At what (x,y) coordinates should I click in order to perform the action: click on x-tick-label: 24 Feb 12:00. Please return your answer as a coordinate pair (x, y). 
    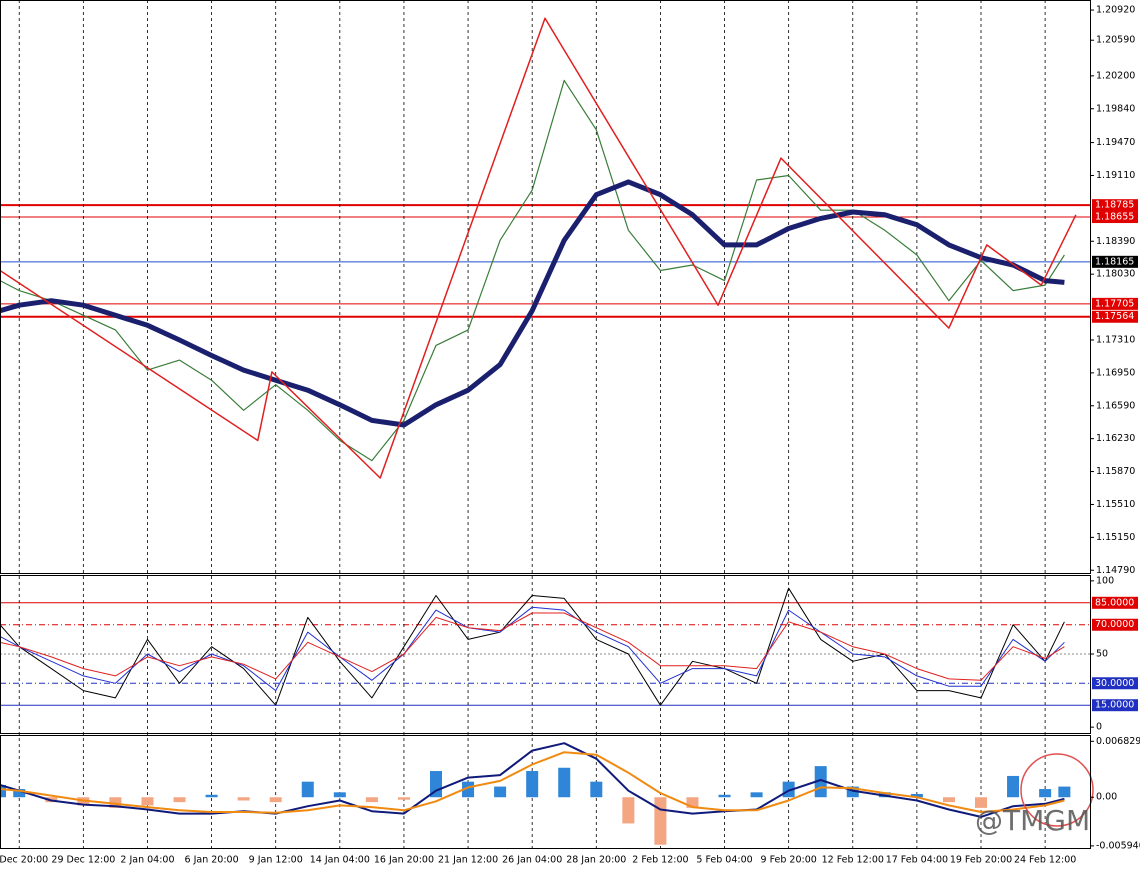
    Looking at the image, I should click on (1045, 860).